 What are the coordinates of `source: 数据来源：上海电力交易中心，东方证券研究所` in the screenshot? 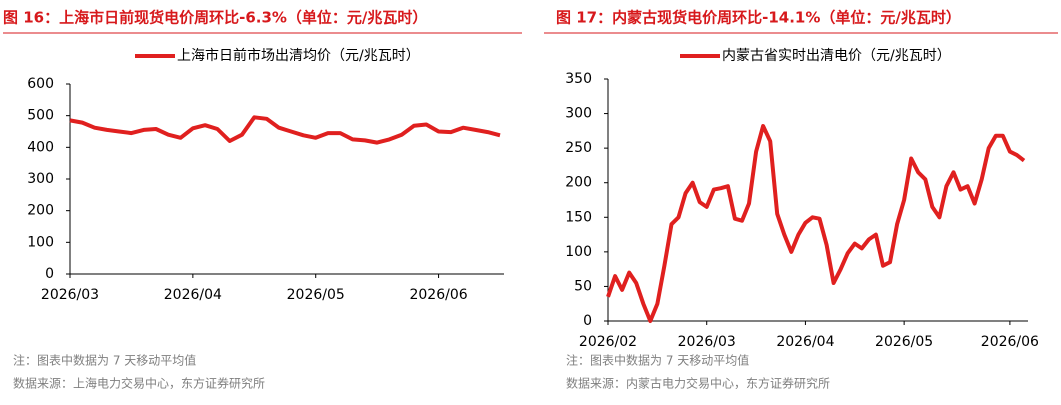 It's located at (139, 383).